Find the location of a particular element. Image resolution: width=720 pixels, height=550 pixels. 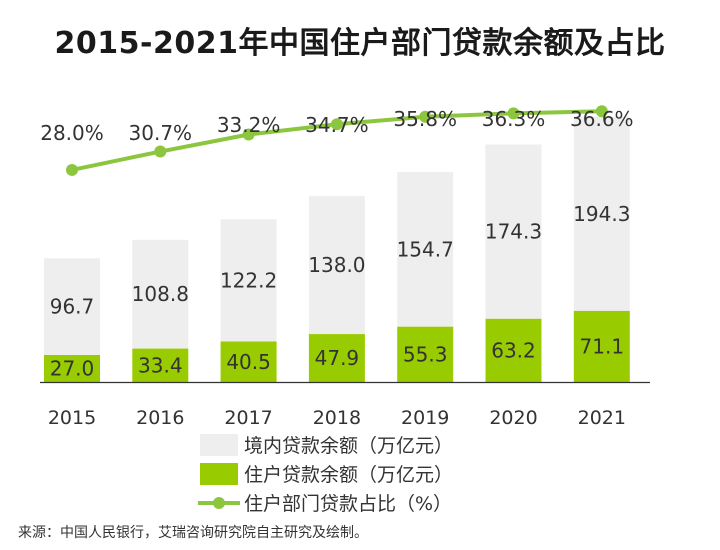

share-point-2019 is located at coordinates (425, 116).